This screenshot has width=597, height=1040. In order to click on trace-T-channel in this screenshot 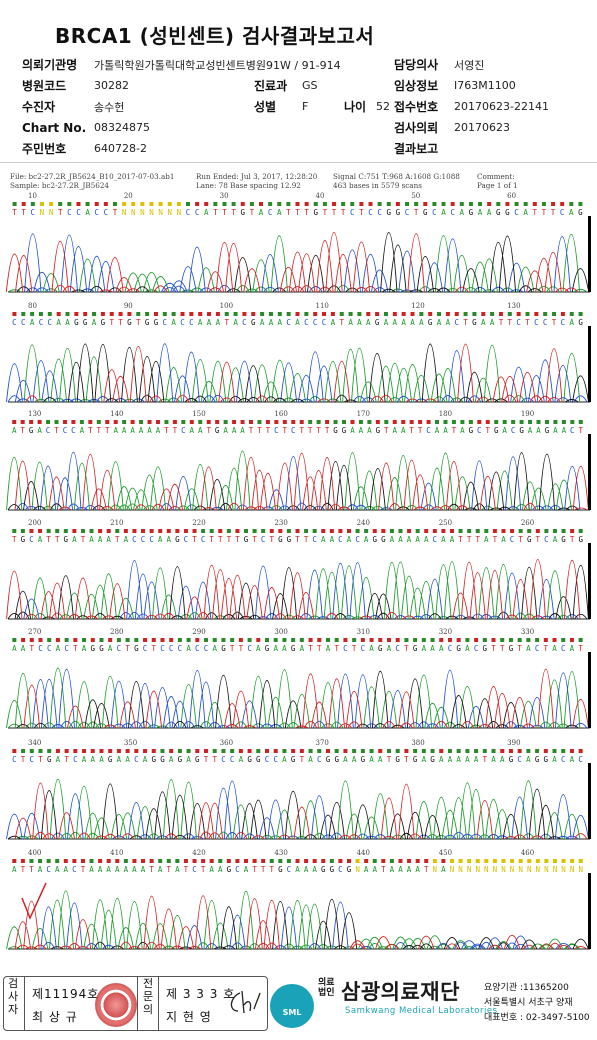, I will do `click(294, 373)`.